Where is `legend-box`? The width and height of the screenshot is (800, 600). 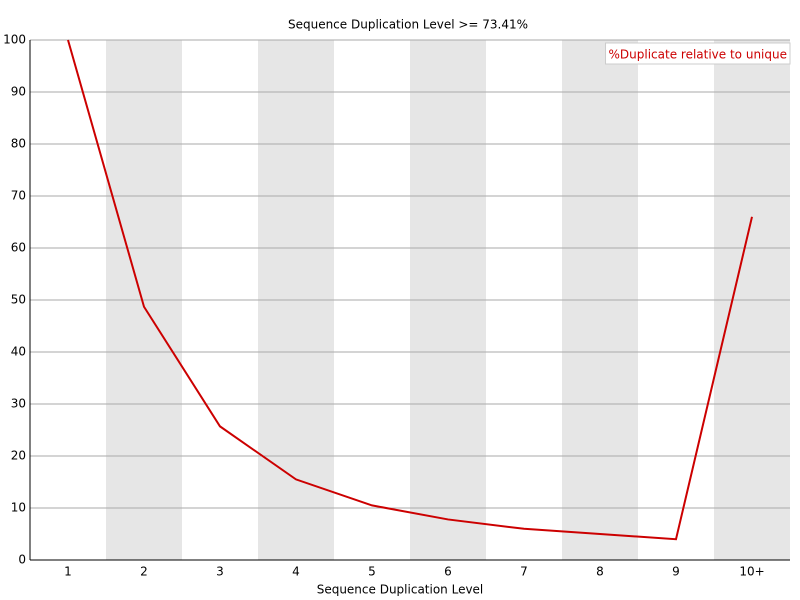 legend-box is located at coordinates (698, 53).